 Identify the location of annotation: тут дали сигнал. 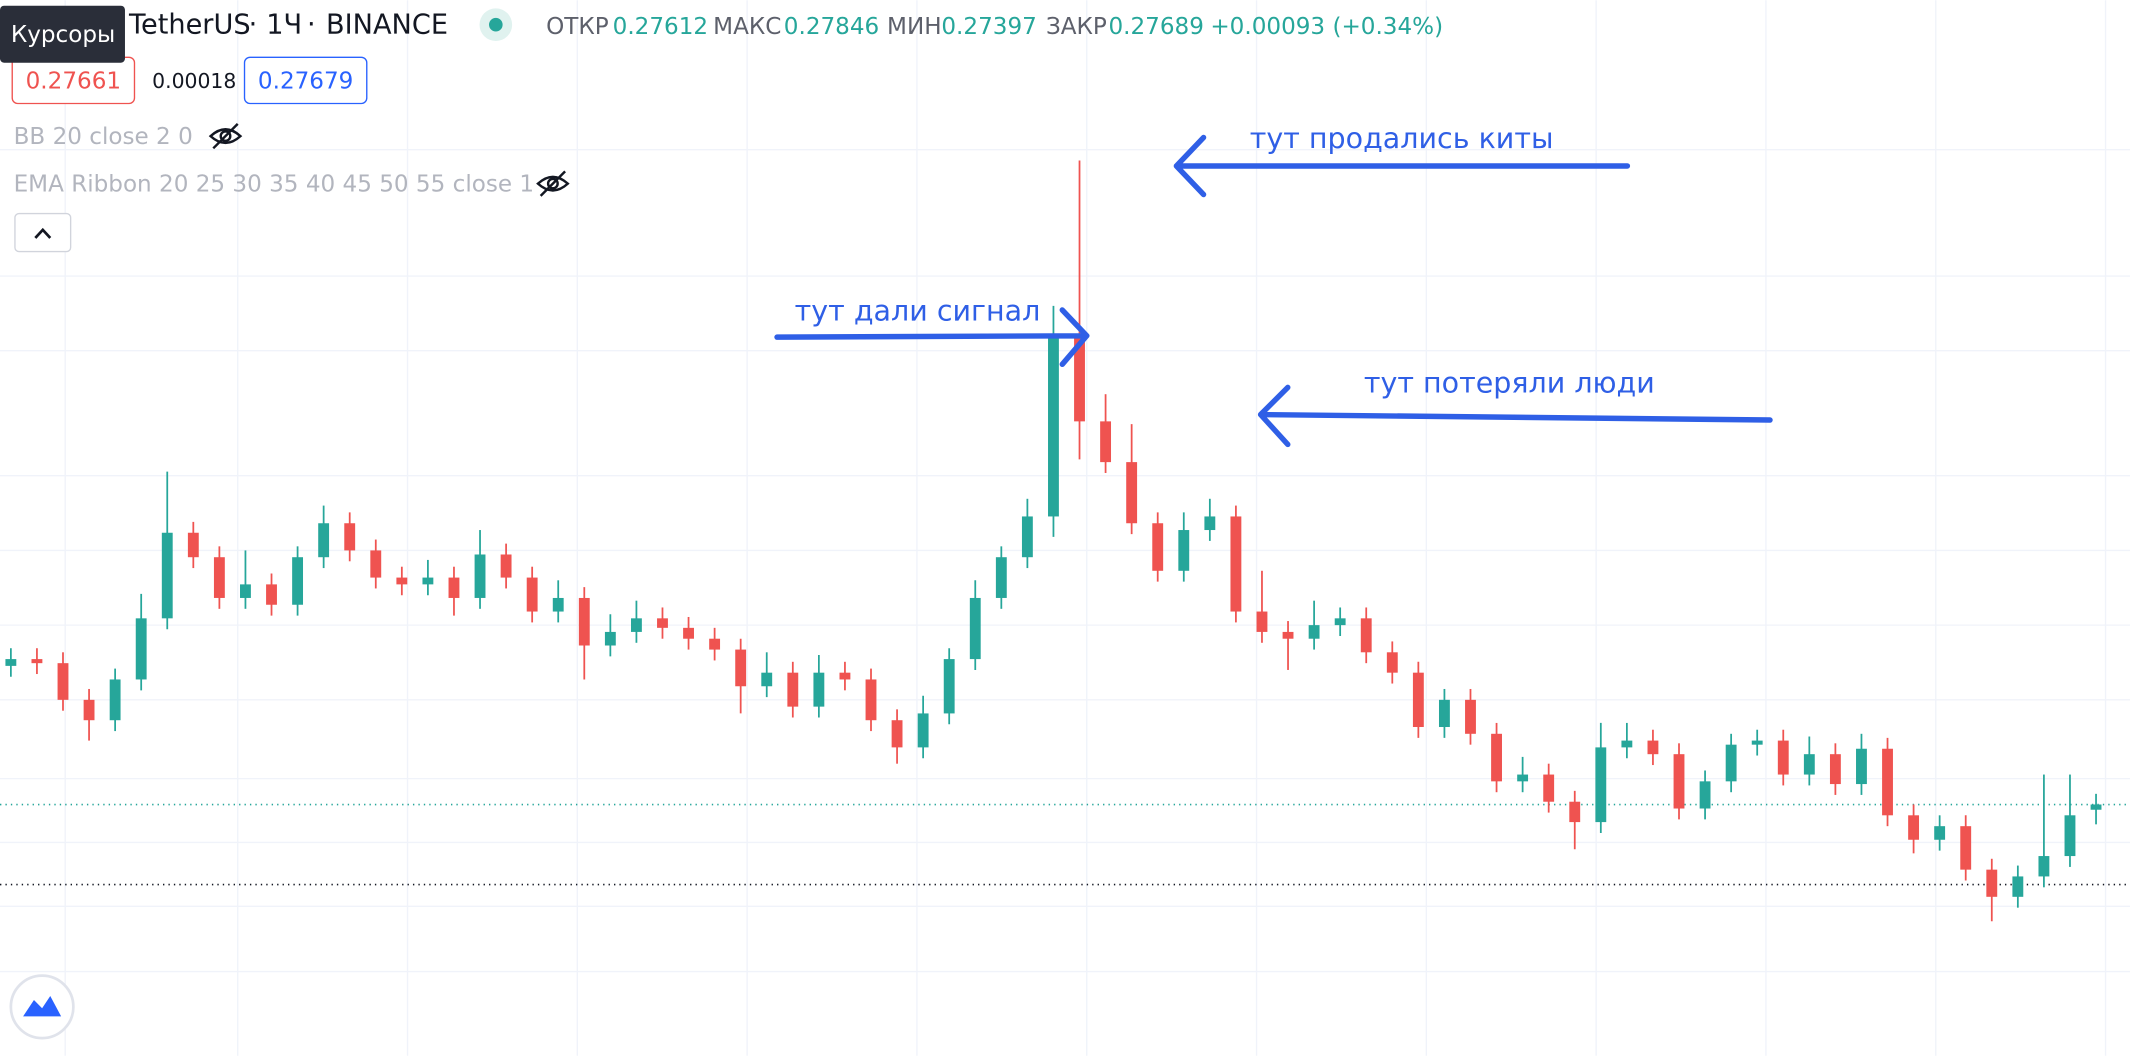
(918, 311).